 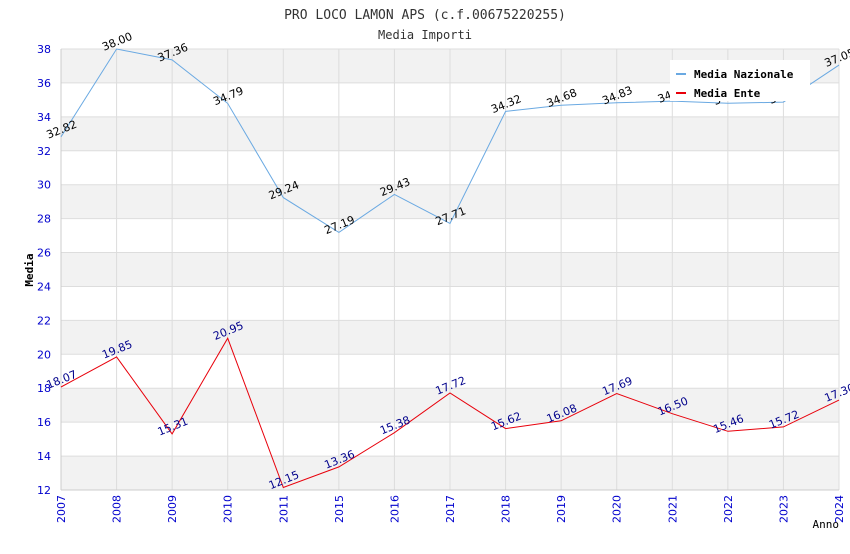 I want to click on data-label: 34.32, so click(x=506, y=104).